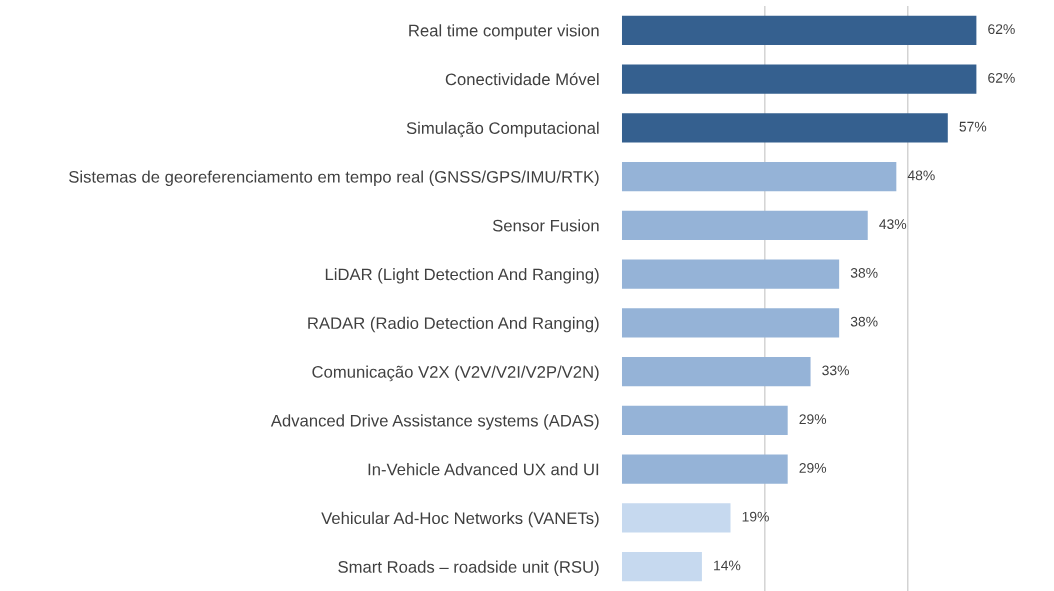 The image size is (1054, 591). What do you see at coordinates (545, 225) in the screenshot?
I see `y-tick-label: Sensor Fusion` at bounding box center [545, 225].